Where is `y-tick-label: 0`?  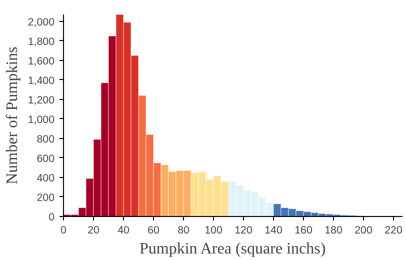 y-tick-label: 0 is located at coordinates (51, 218).